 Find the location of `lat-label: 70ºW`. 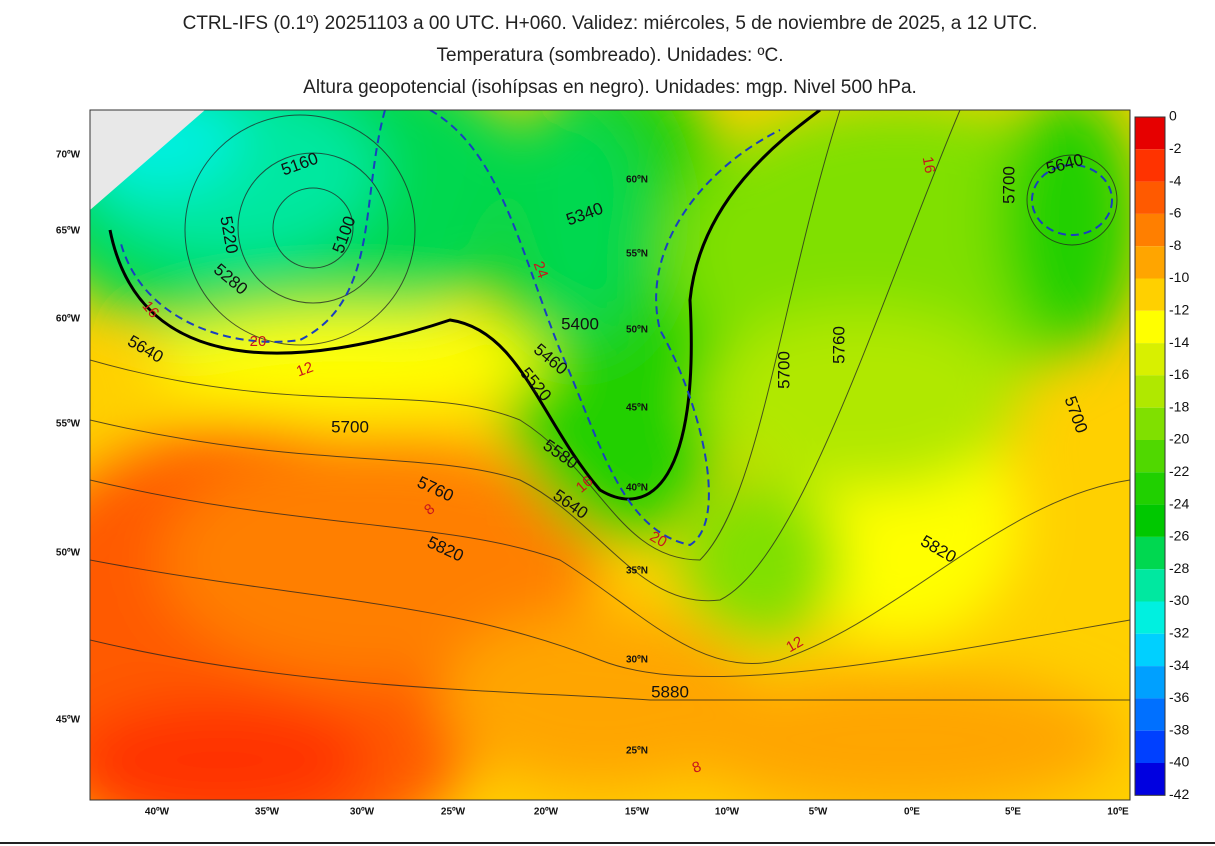

lat-label: 70ºW is located at coordinates (68, 155).